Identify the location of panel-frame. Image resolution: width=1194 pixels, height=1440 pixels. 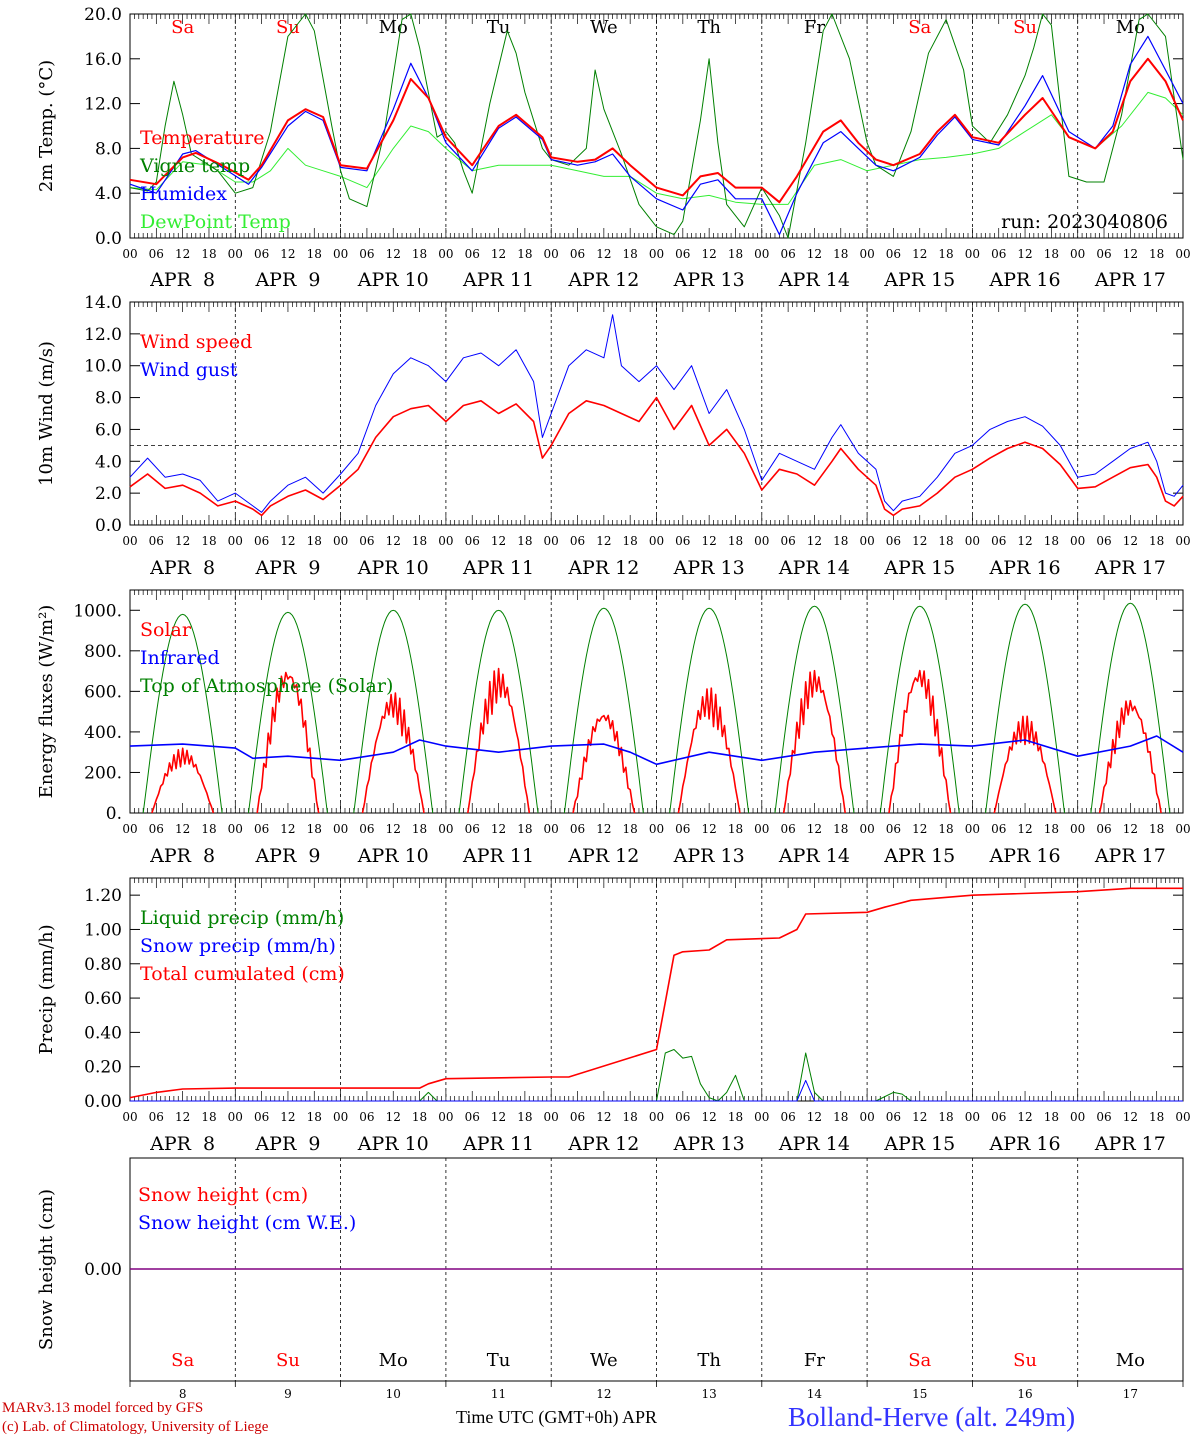
(656, 413).